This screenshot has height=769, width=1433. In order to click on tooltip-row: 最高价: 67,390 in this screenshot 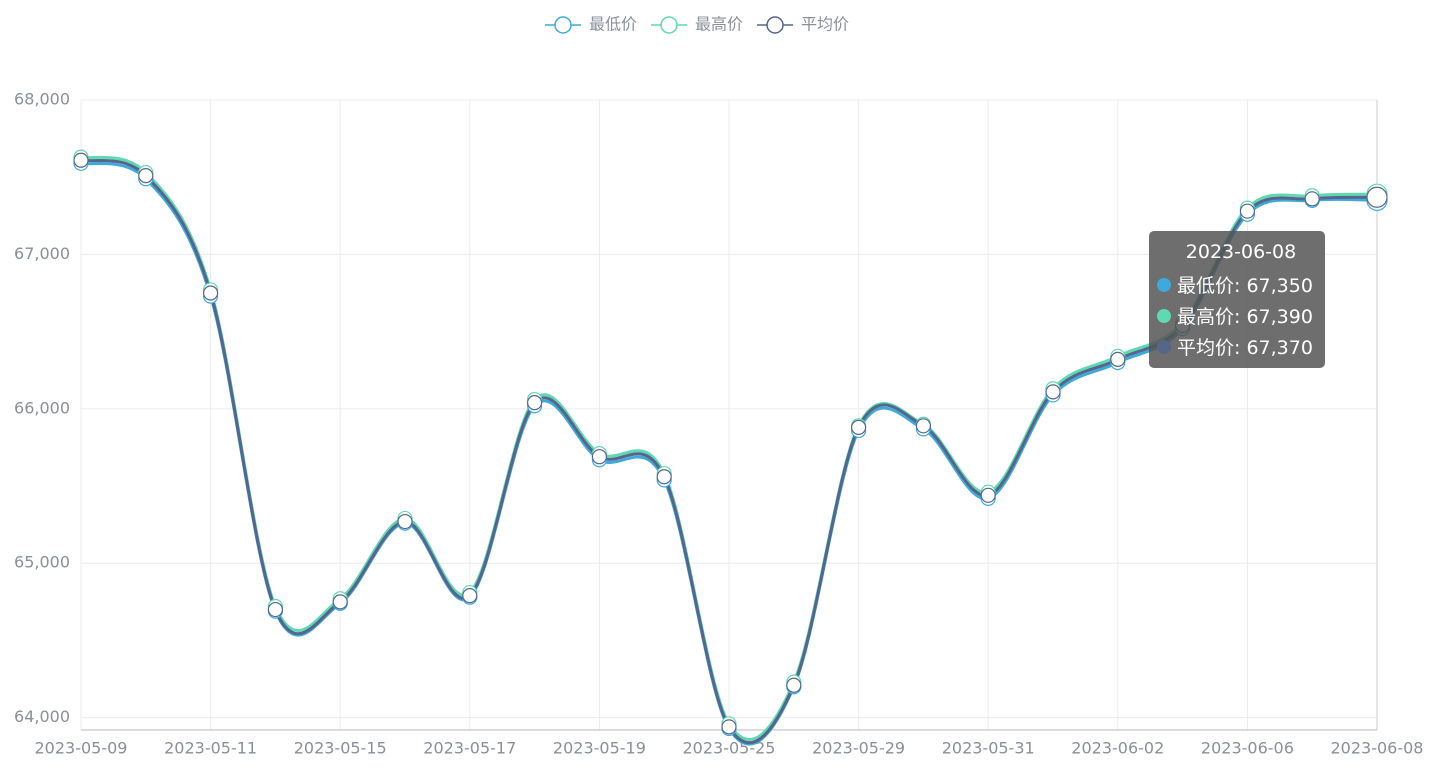, I will do `click(1241, 315)`.